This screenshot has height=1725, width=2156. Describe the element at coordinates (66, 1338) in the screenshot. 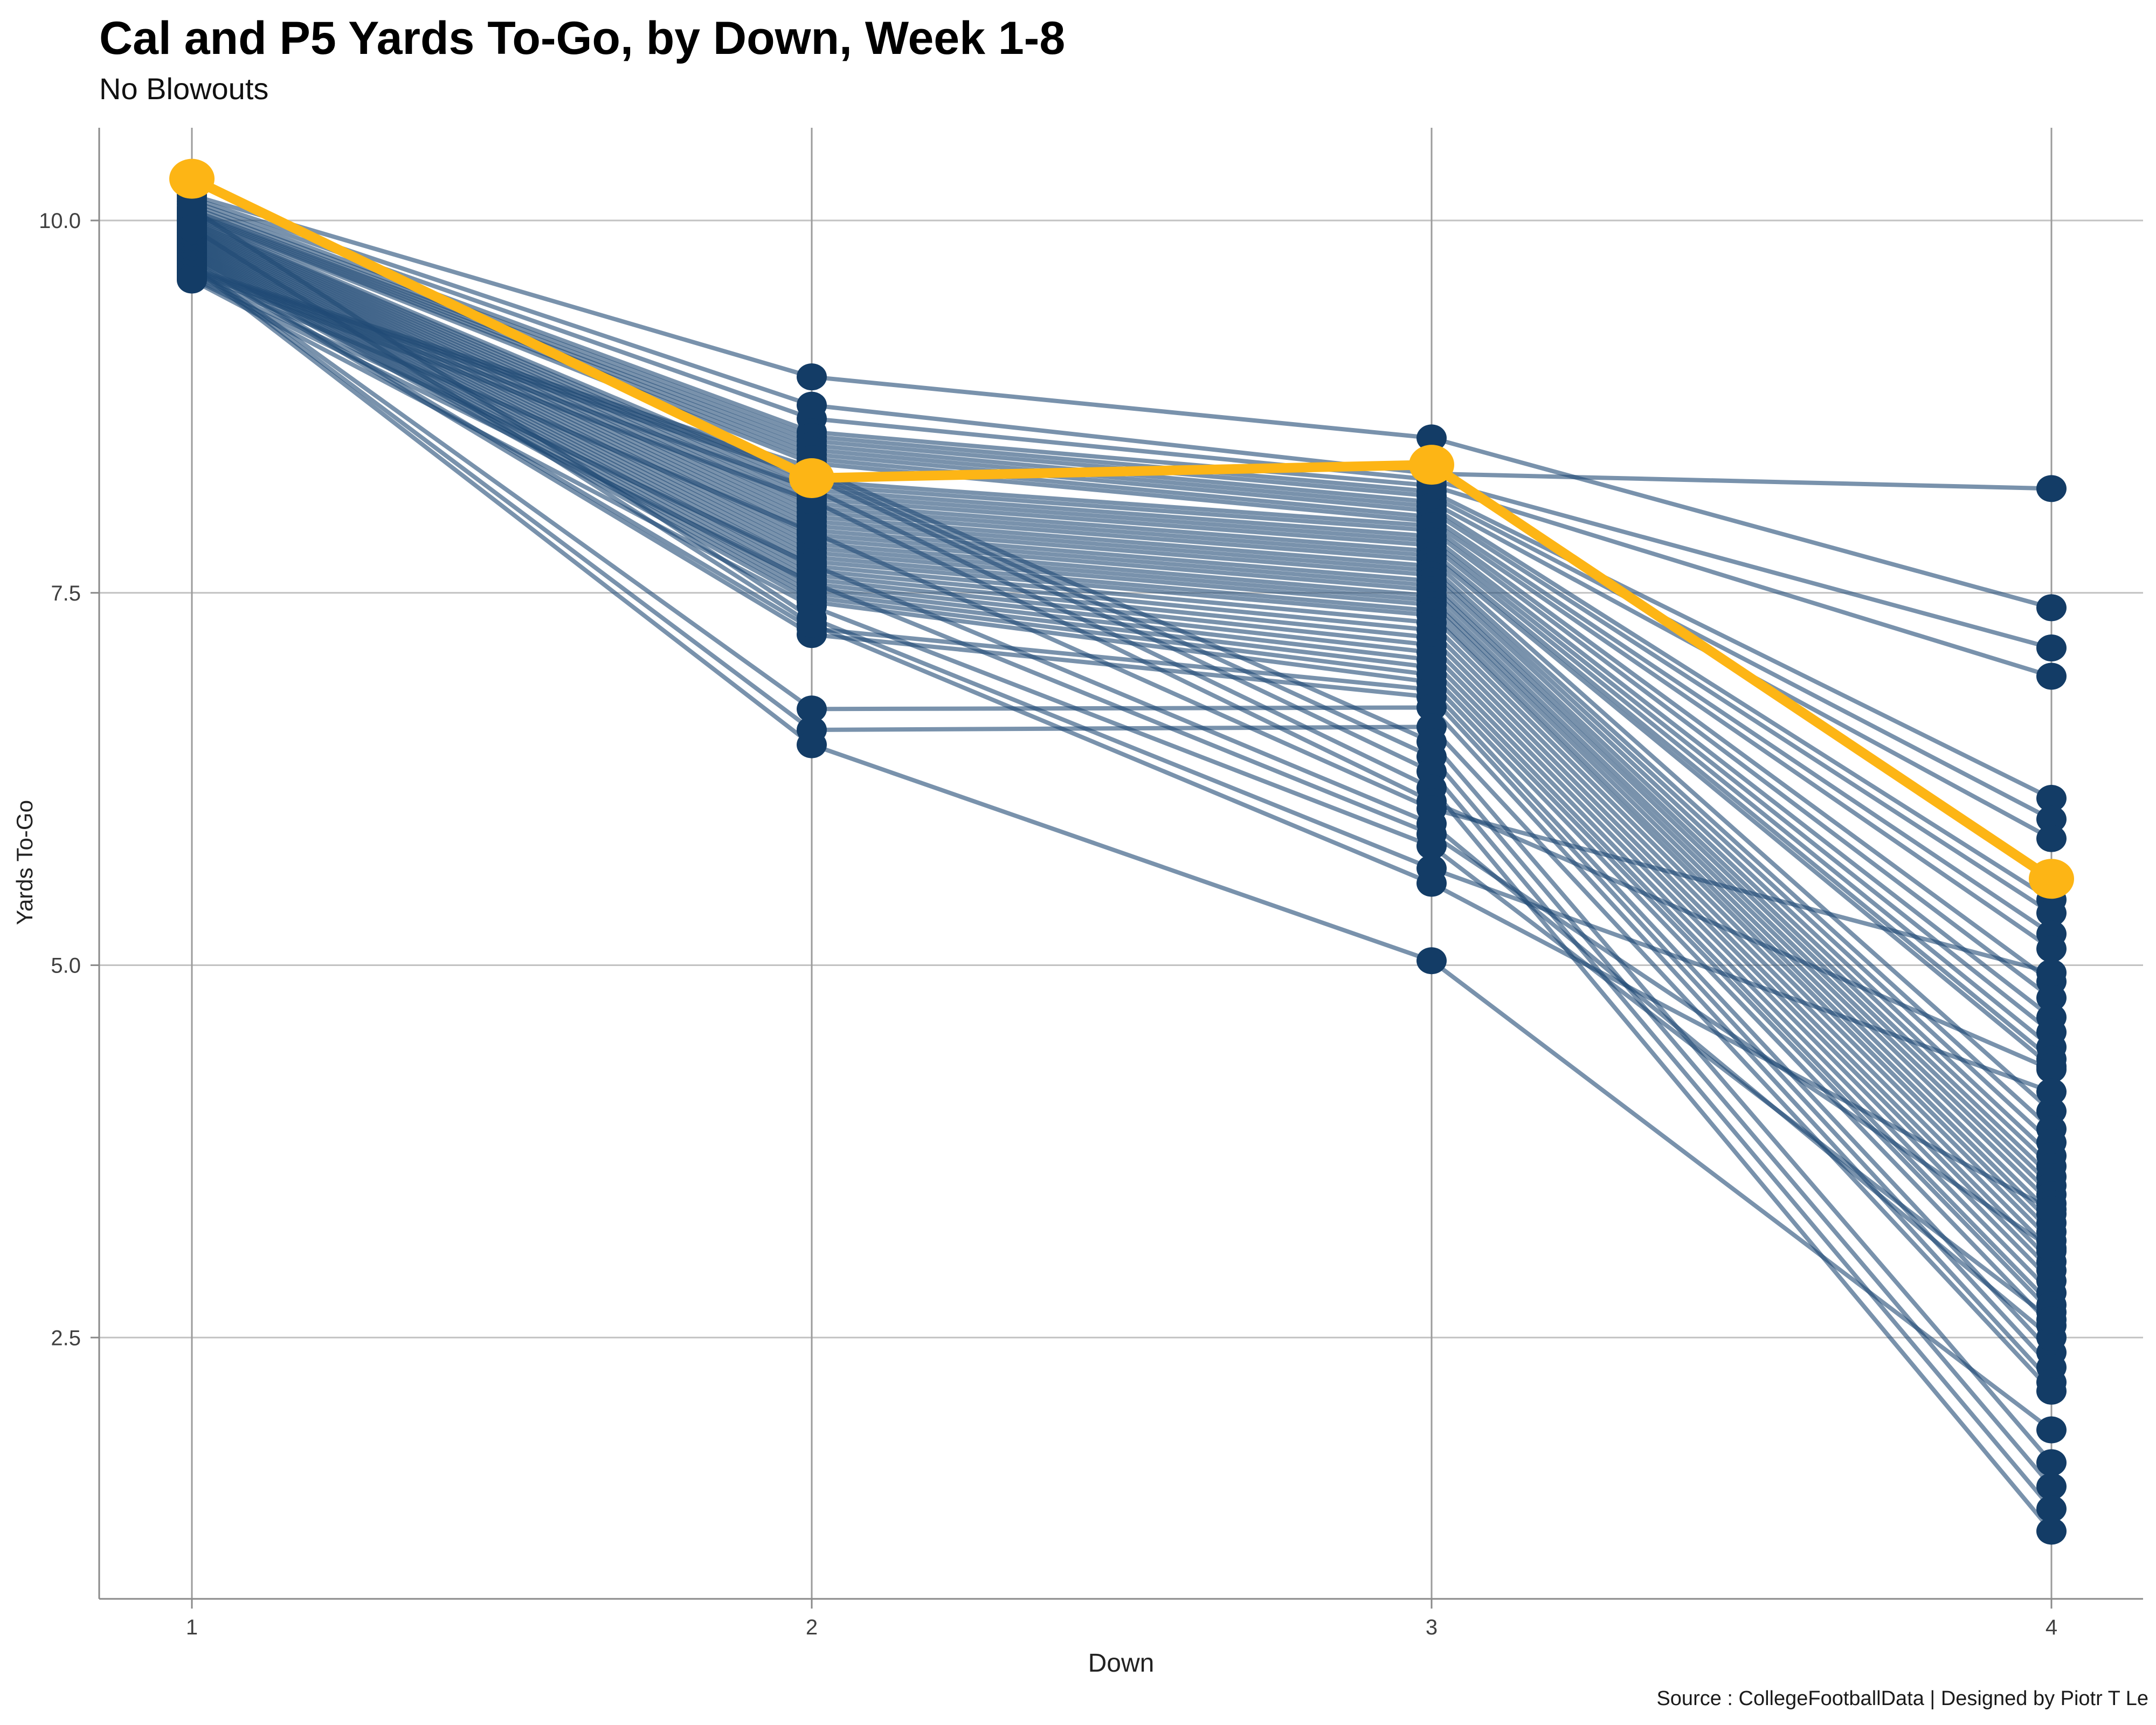

I see `y-tick-label: 2.5` at that location.